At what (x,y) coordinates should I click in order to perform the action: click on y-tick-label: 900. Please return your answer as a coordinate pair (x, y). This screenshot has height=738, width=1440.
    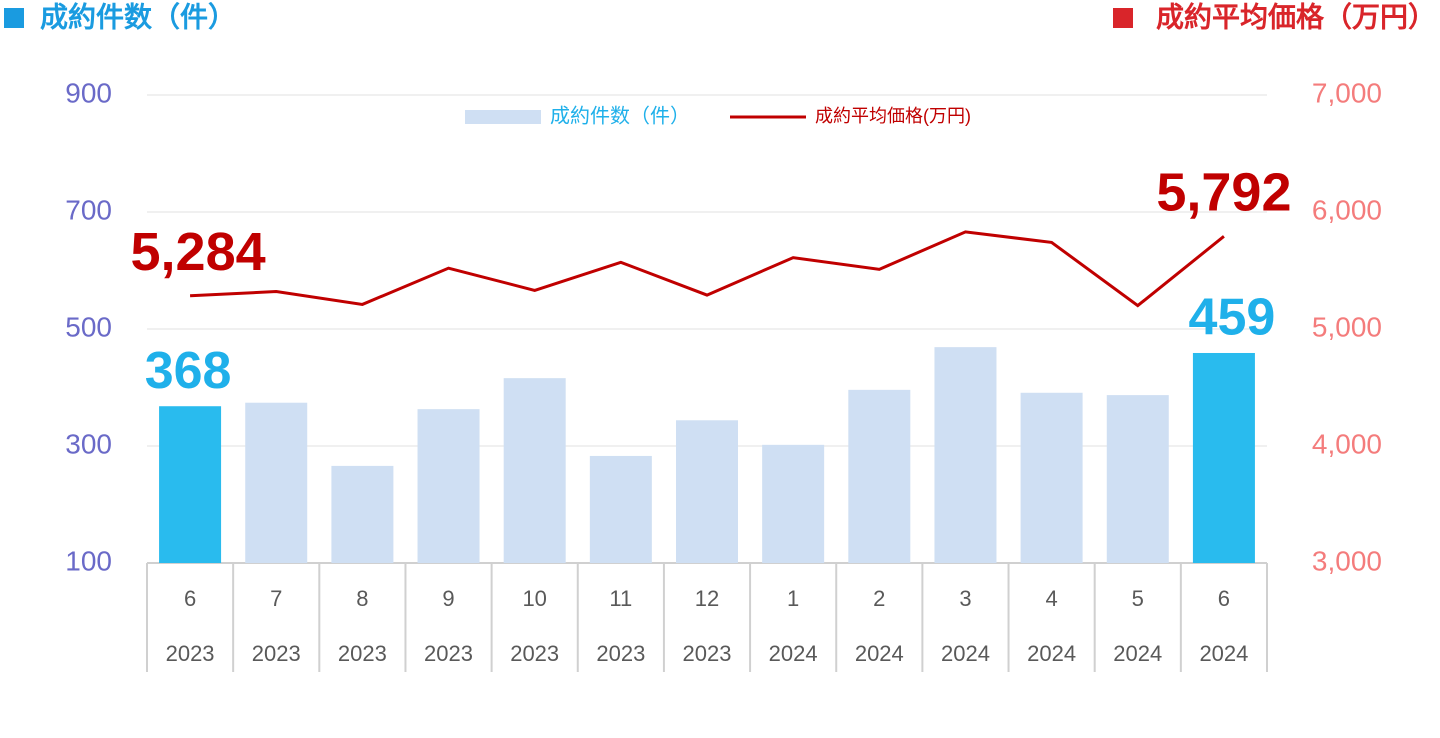
    Looking at the image, I should click on (88, 92).